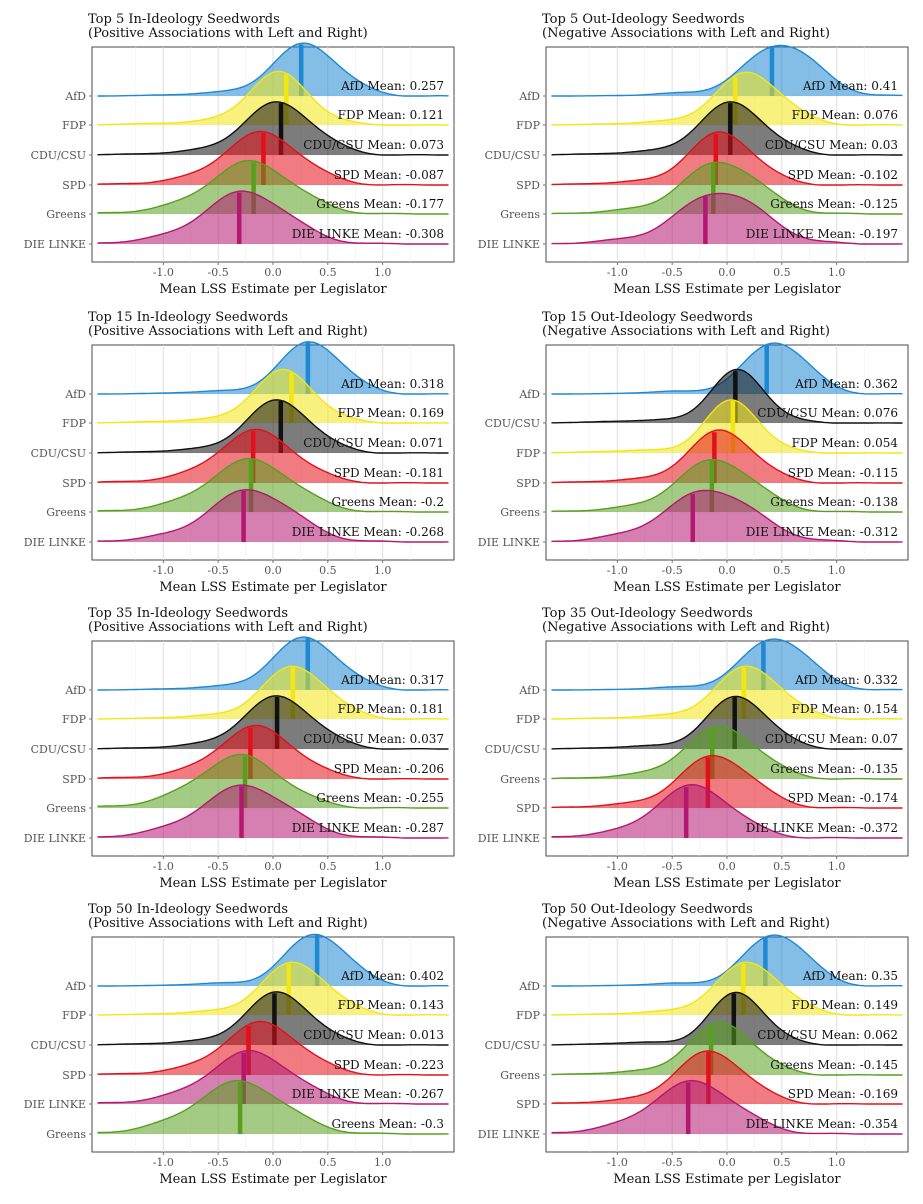 The image size is (923, 1204). Describe the element at coordinates (368, 1094) in the screenshot. I see `mean-label-die-linke: DIE LINKE Mean: -0.267` at that location.